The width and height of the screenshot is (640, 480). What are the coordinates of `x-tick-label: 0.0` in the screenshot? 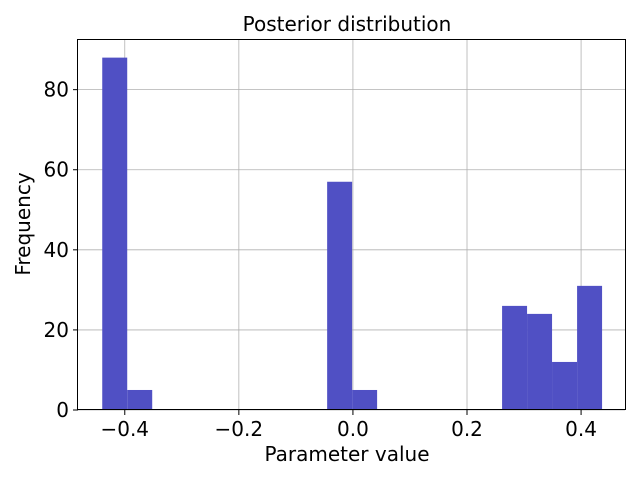 It's located at (353, 429).